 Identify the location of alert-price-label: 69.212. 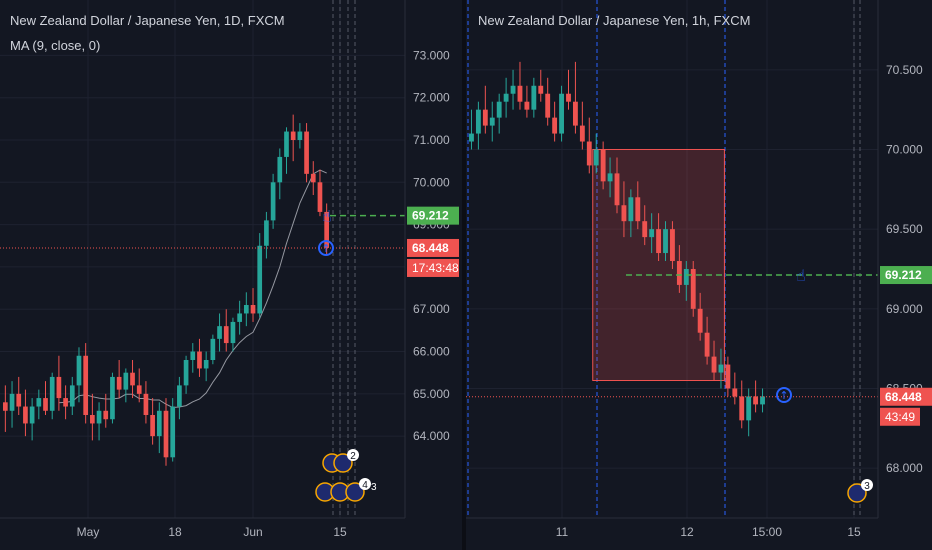
(430, 216).